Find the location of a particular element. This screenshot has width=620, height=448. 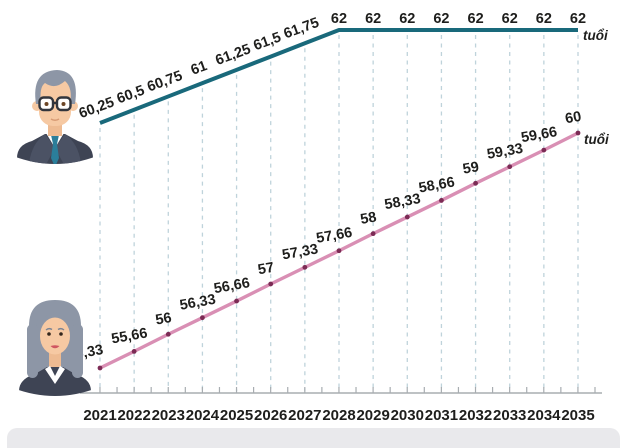

women-value-label: 59,66 is located at coordinates (539, 135).